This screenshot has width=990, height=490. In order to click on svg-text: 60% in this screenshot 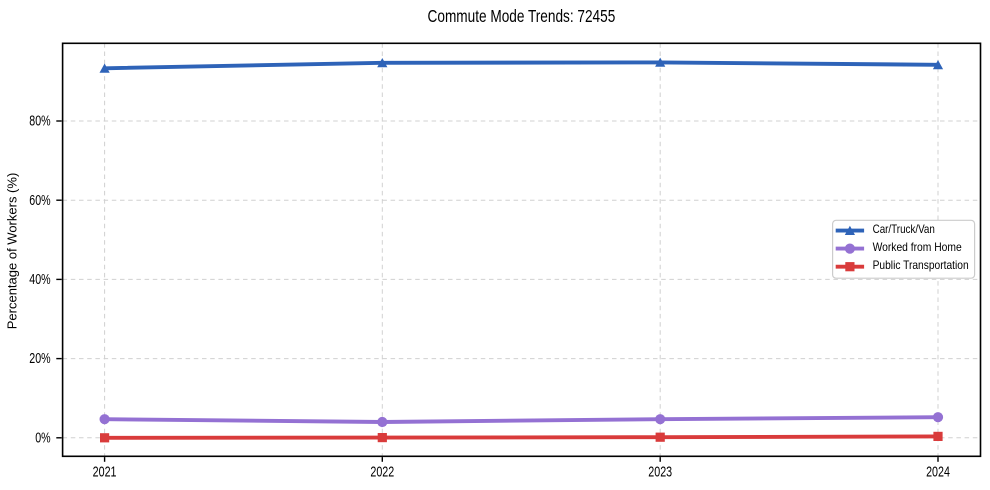, I will do `click(40, 199)`.